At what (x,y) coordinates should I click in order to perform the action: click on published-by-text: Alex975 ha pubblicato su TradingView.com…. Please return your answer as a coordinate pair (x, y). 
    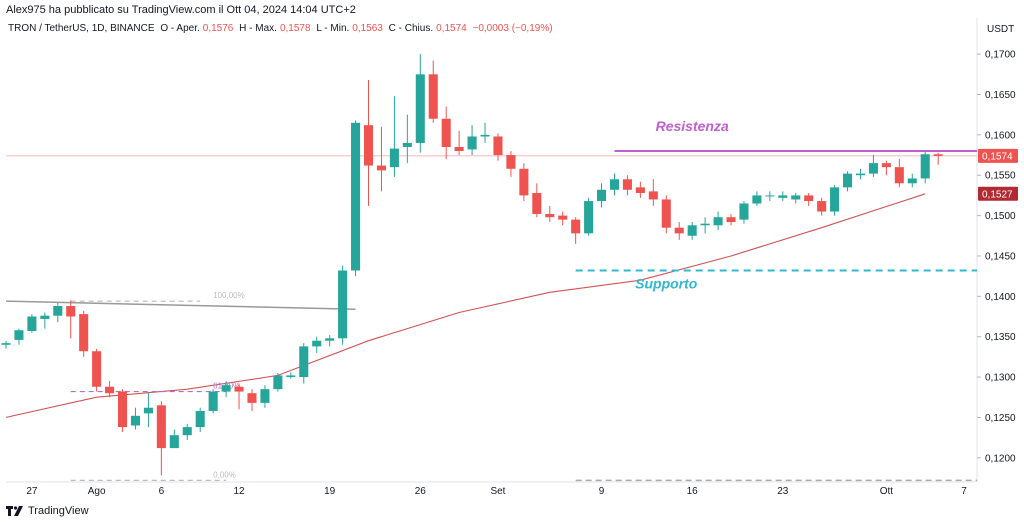
    Looking at the image, I should click on (181, 10).